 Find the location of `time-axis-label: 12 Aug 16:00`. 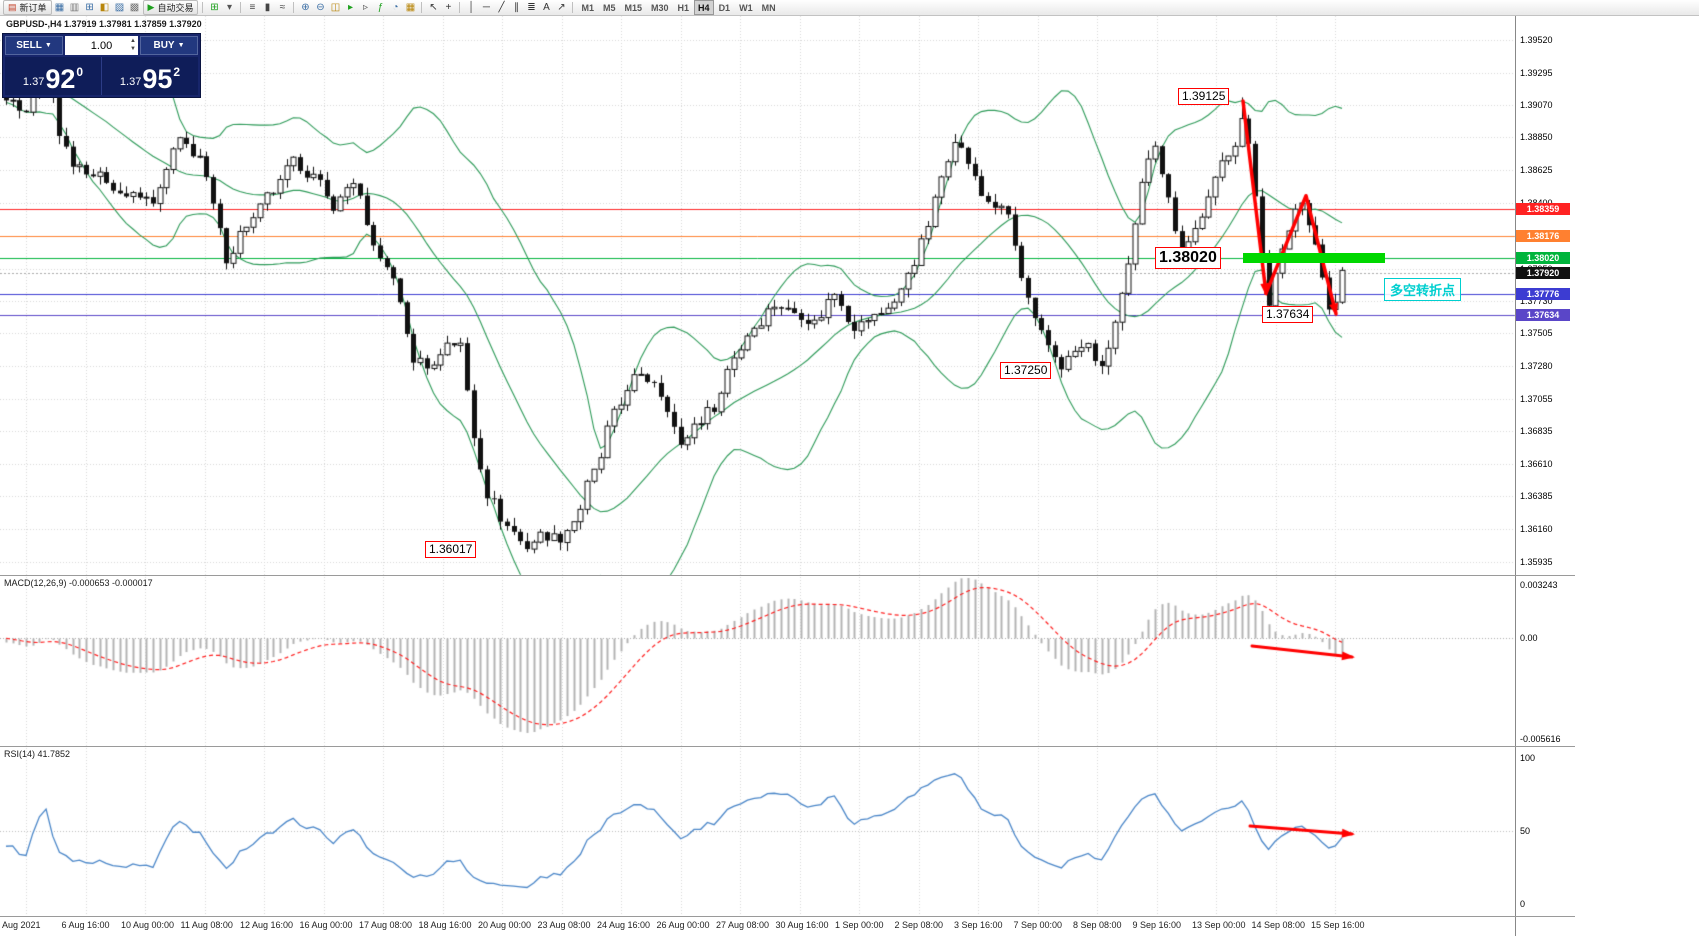

time-axis-label: 12 Aug 16:00 is located at coordinates (267, 925).